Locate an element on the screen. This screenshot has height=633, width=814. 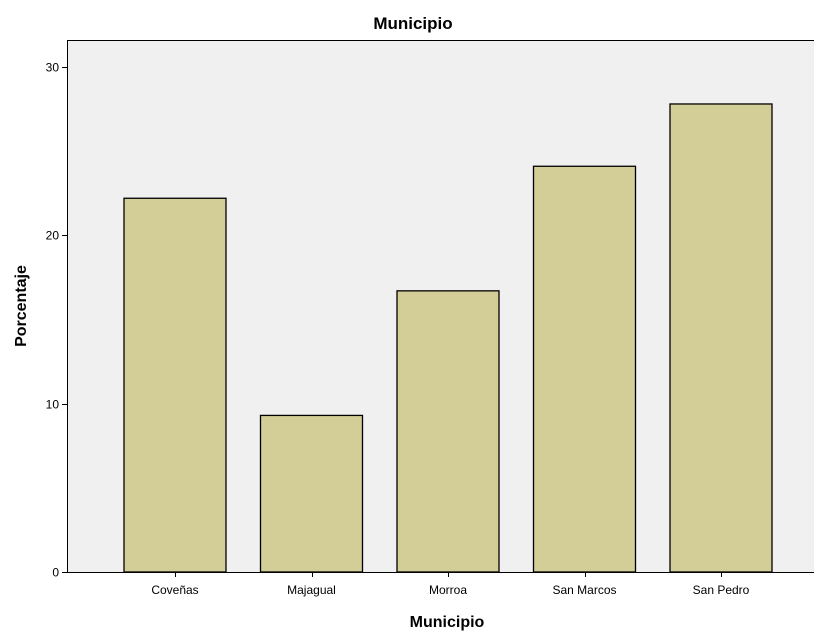
y-tick-label: 10 is located at coordinates (53, 405).